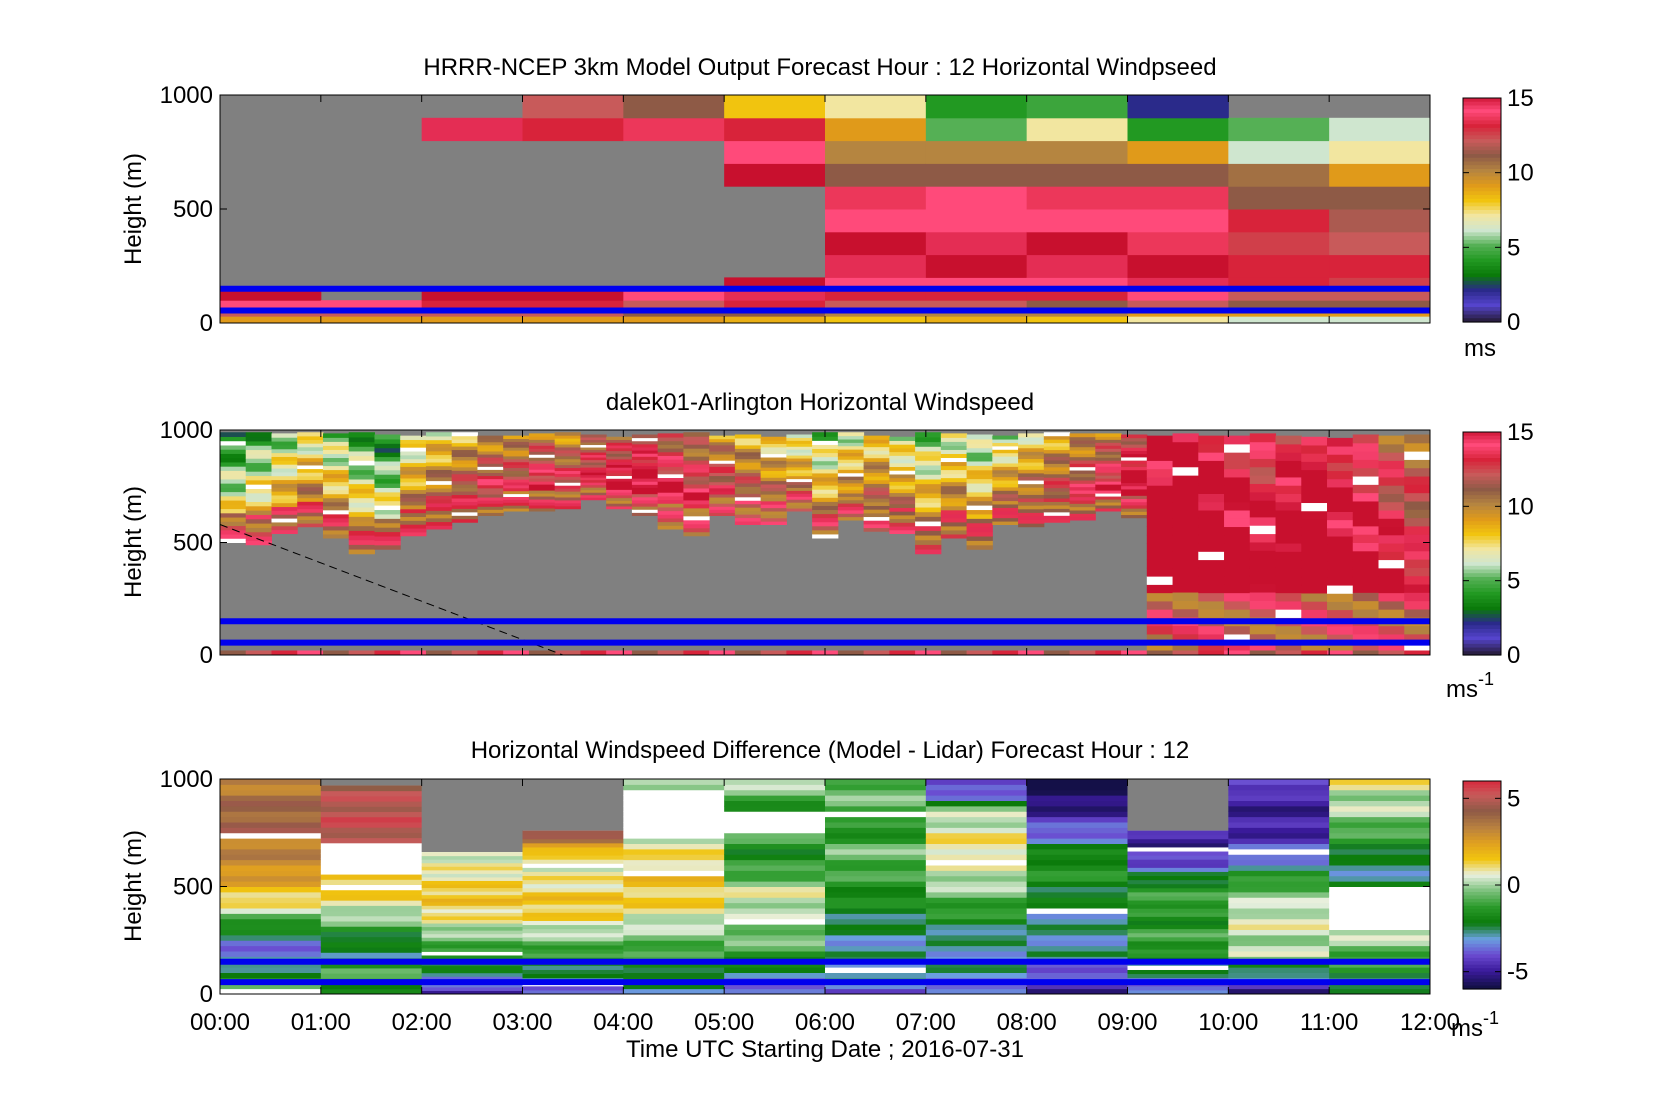 The height and width of the screenshot is (1102, 1680). I want to click on panel-difference-ylabel: Height (m), so click(133, 886).